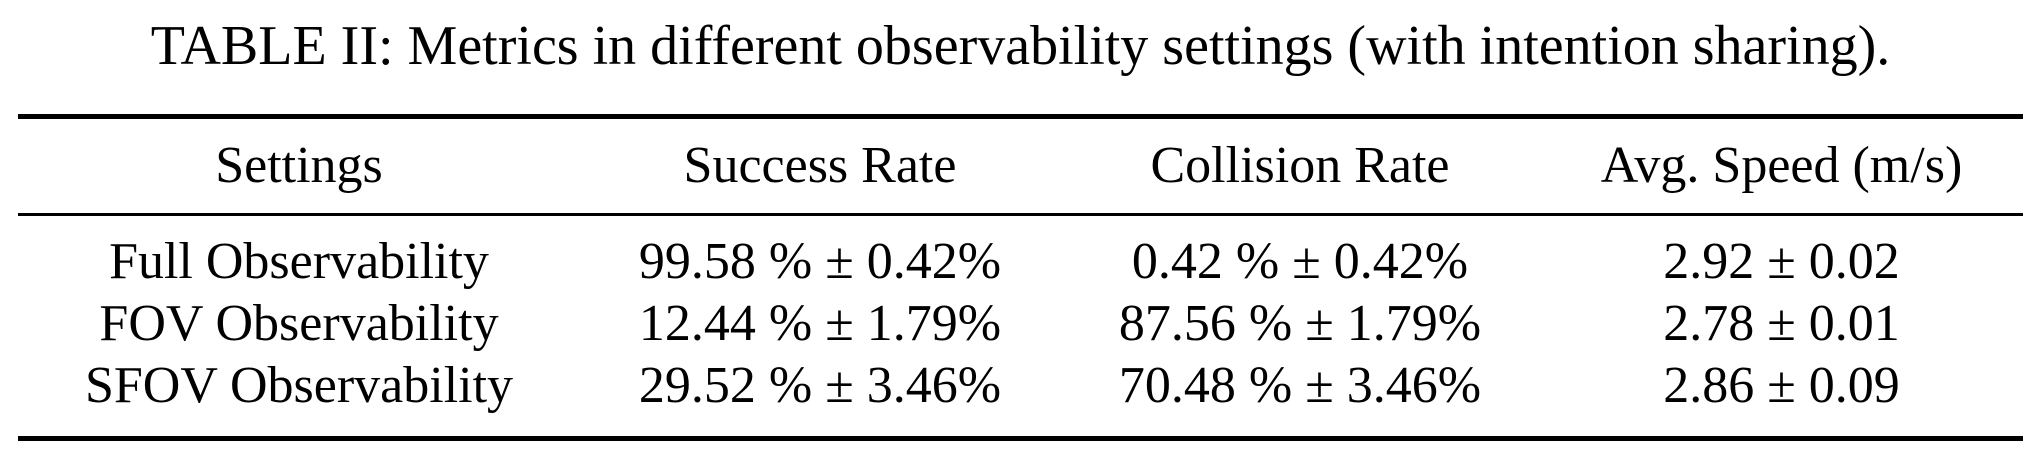 The height and width of the screenshot is (450, 2041). Describe the element at coordinates (1781, 385) in the screenshot. I see `cell-avg-speed: 2.86 ± 0.09` at that location.